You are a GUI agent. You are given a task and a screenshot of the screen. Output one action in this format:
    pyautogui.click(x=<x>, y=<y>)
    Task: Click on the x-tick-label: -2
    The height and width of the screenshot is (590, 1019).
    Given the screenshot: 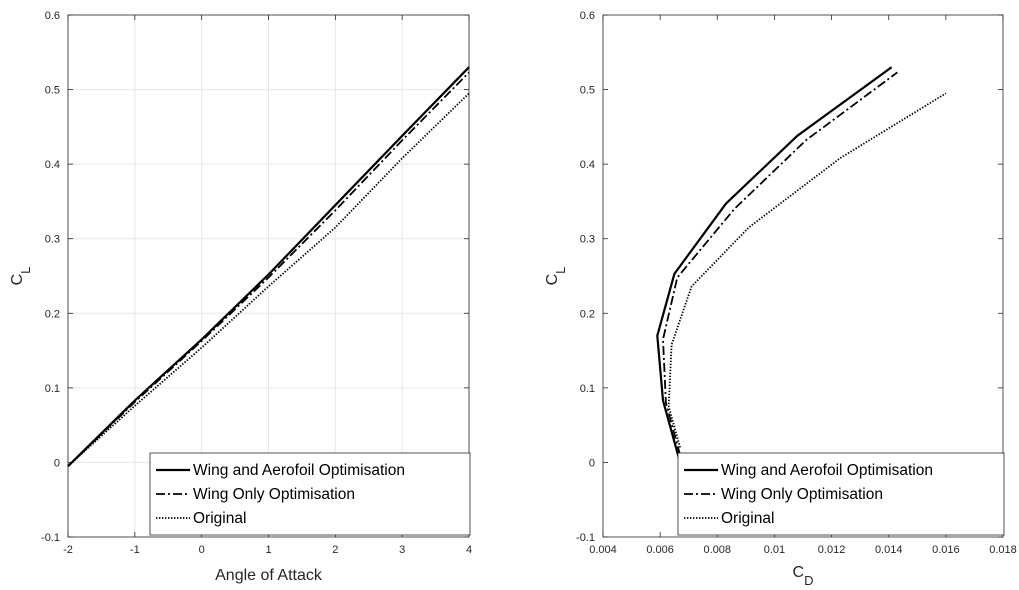 What is the action you would take?
    pyautogui.click(x=68, y=550)
    